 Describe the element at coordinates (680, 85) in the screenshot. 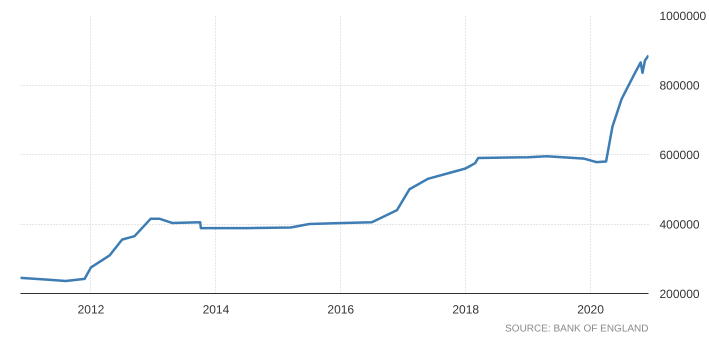

I see `y-tick-label: 800000` at that location.